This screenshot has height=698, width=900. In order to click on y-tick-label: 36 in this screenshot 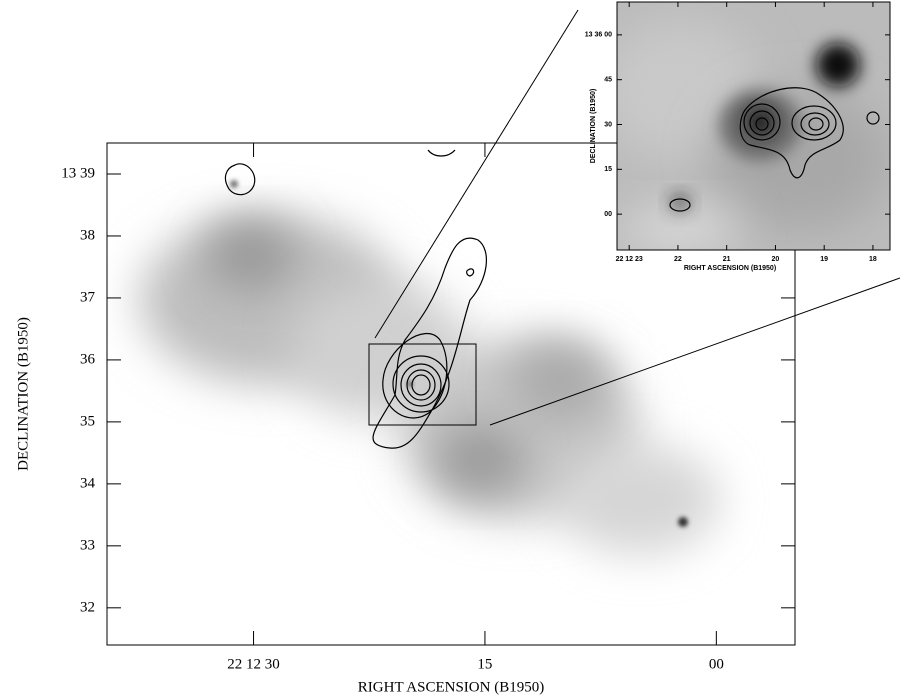, I will do `click(88, 359)`.